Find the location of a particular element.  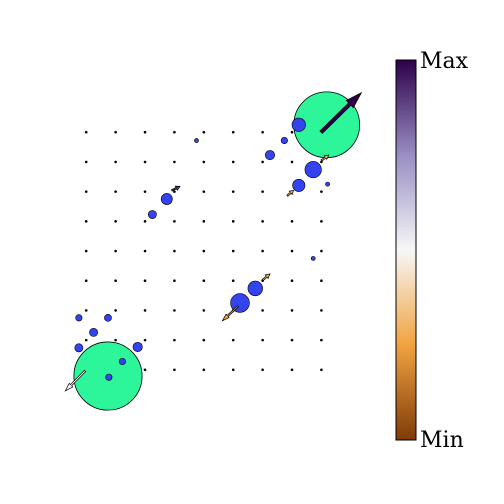

colorbar-min-label: Min is located at coordinates (442, 440).